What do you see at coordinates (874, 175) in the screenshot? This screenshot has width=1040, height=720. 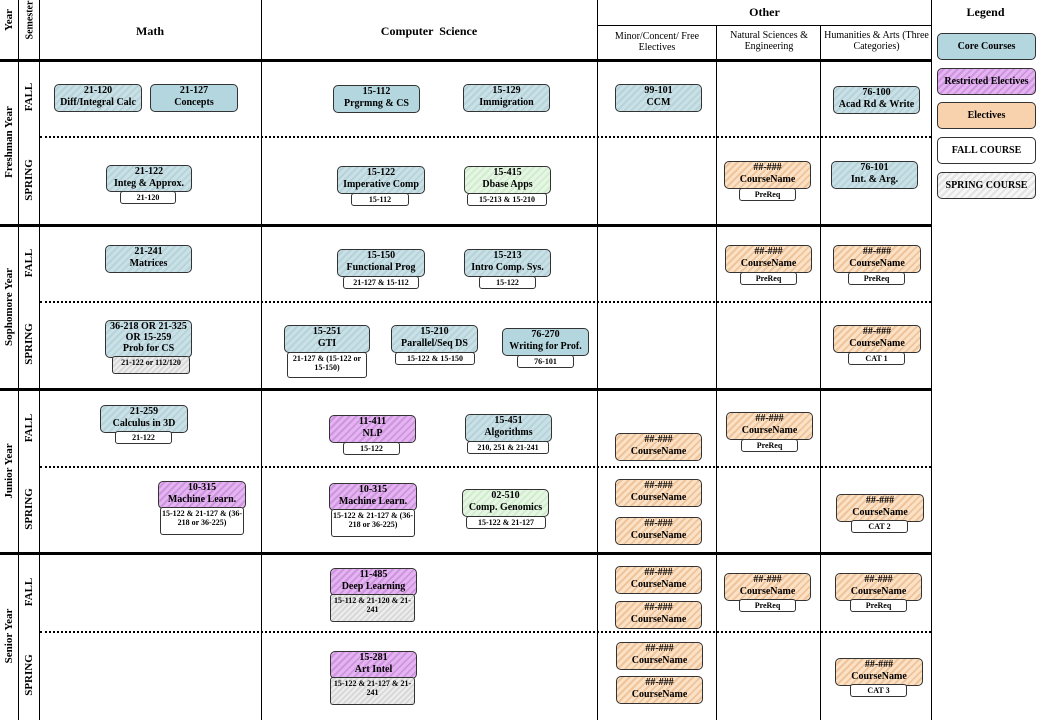 I see `course-box: 76-101 Int. & Arg.` at bounding box center [874, 175].